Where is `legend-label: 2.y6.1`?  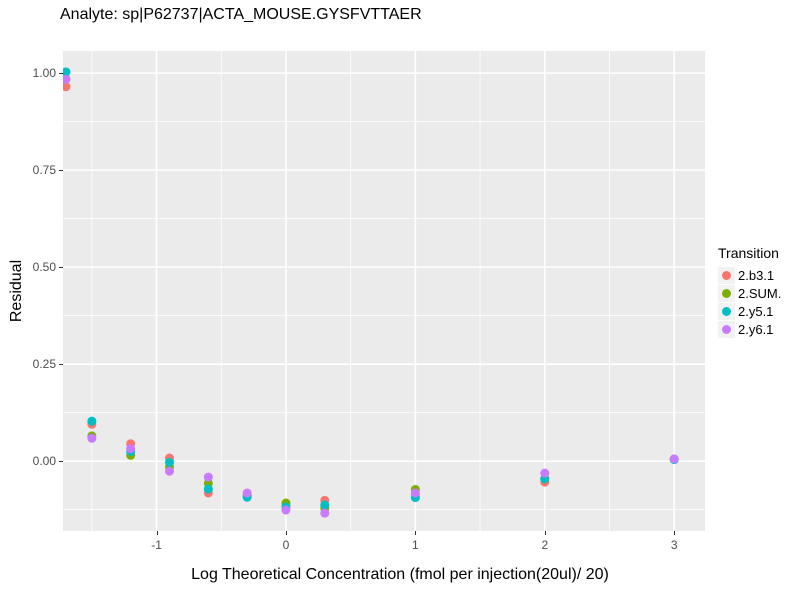
legend-label: 2.y6.1 is located at coordinates (756, 329).